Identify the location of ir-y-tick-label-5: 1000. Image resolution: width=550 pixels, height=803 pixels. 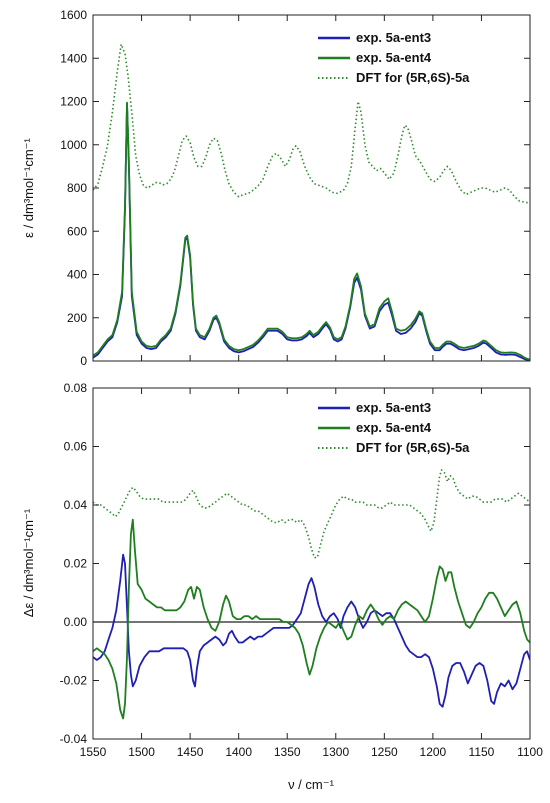
(73, 145).